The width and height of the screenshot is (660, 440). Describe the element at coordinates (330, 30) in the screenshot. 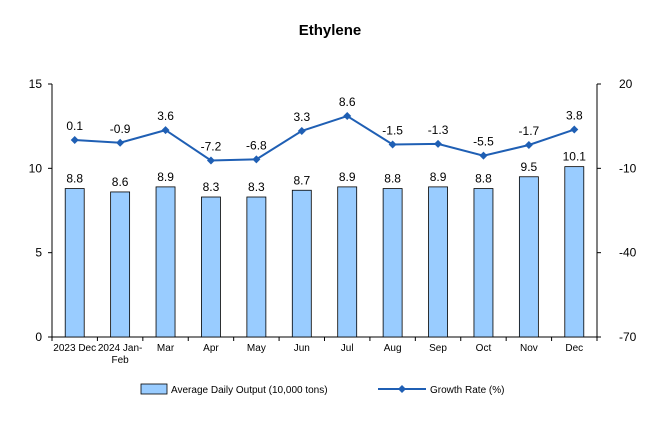

I see `chart-title: Ethylene` at that location.